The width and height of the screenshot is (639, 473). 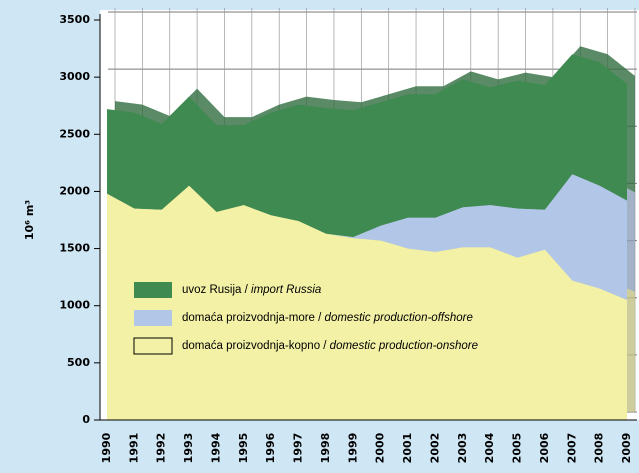 I want to click on x-tick-label: 2007, so click(x=571, y=448).